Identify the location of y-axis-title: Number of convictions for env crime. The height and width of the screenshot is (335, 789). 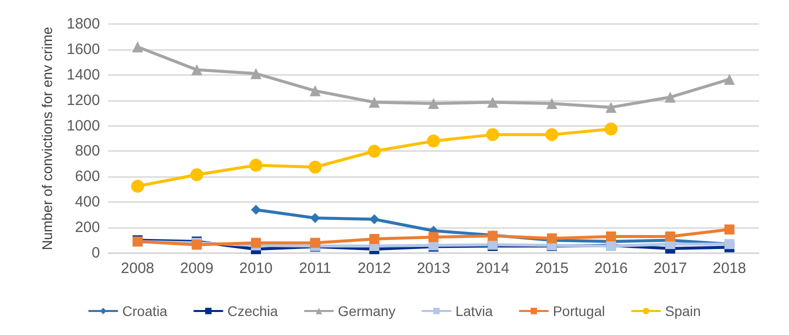
(47, 138).